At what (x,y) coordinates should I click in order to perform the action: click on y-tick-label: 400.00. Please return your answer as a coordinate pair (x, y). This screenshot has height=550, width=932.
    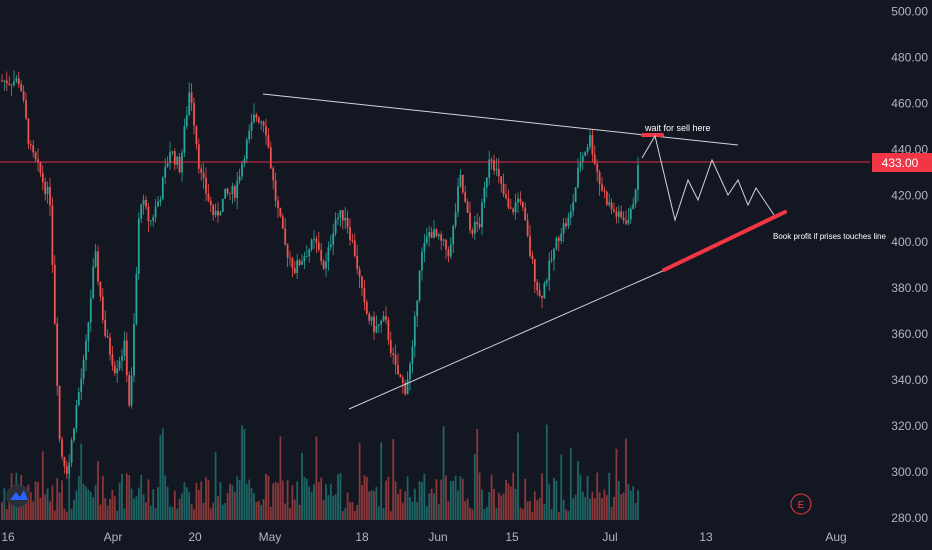
    Looking at the image, I should click on (909, 242).